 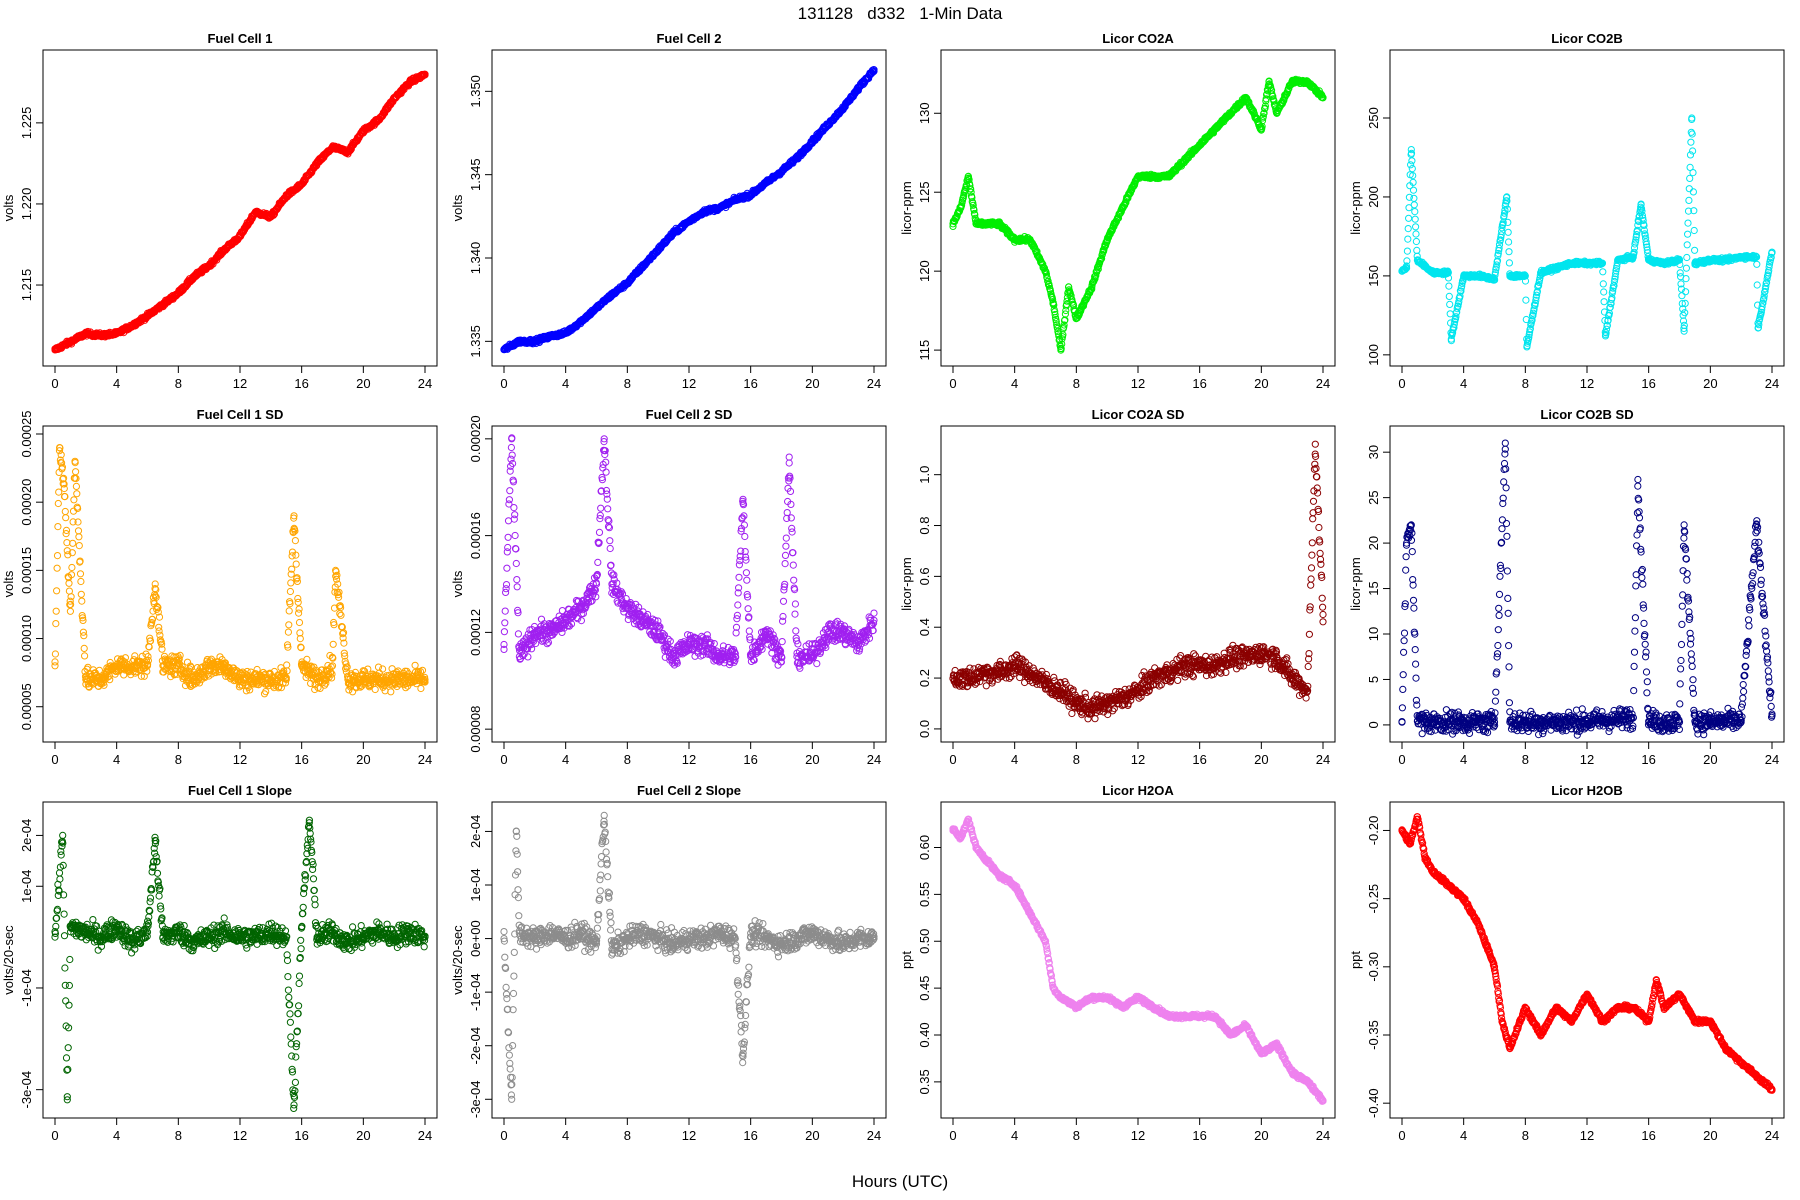 What do you see at coordinates (26, 123) in the screenshot?
I see `y-tick-label: 1.225` at bounding box center [26, 123].